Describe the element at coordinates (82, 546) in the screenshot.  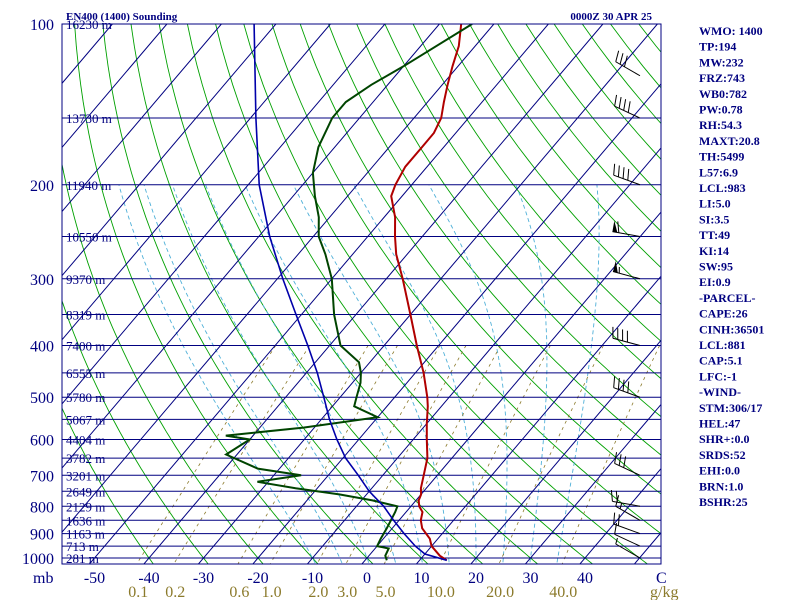
I see `height-label: 713 m` at that location.